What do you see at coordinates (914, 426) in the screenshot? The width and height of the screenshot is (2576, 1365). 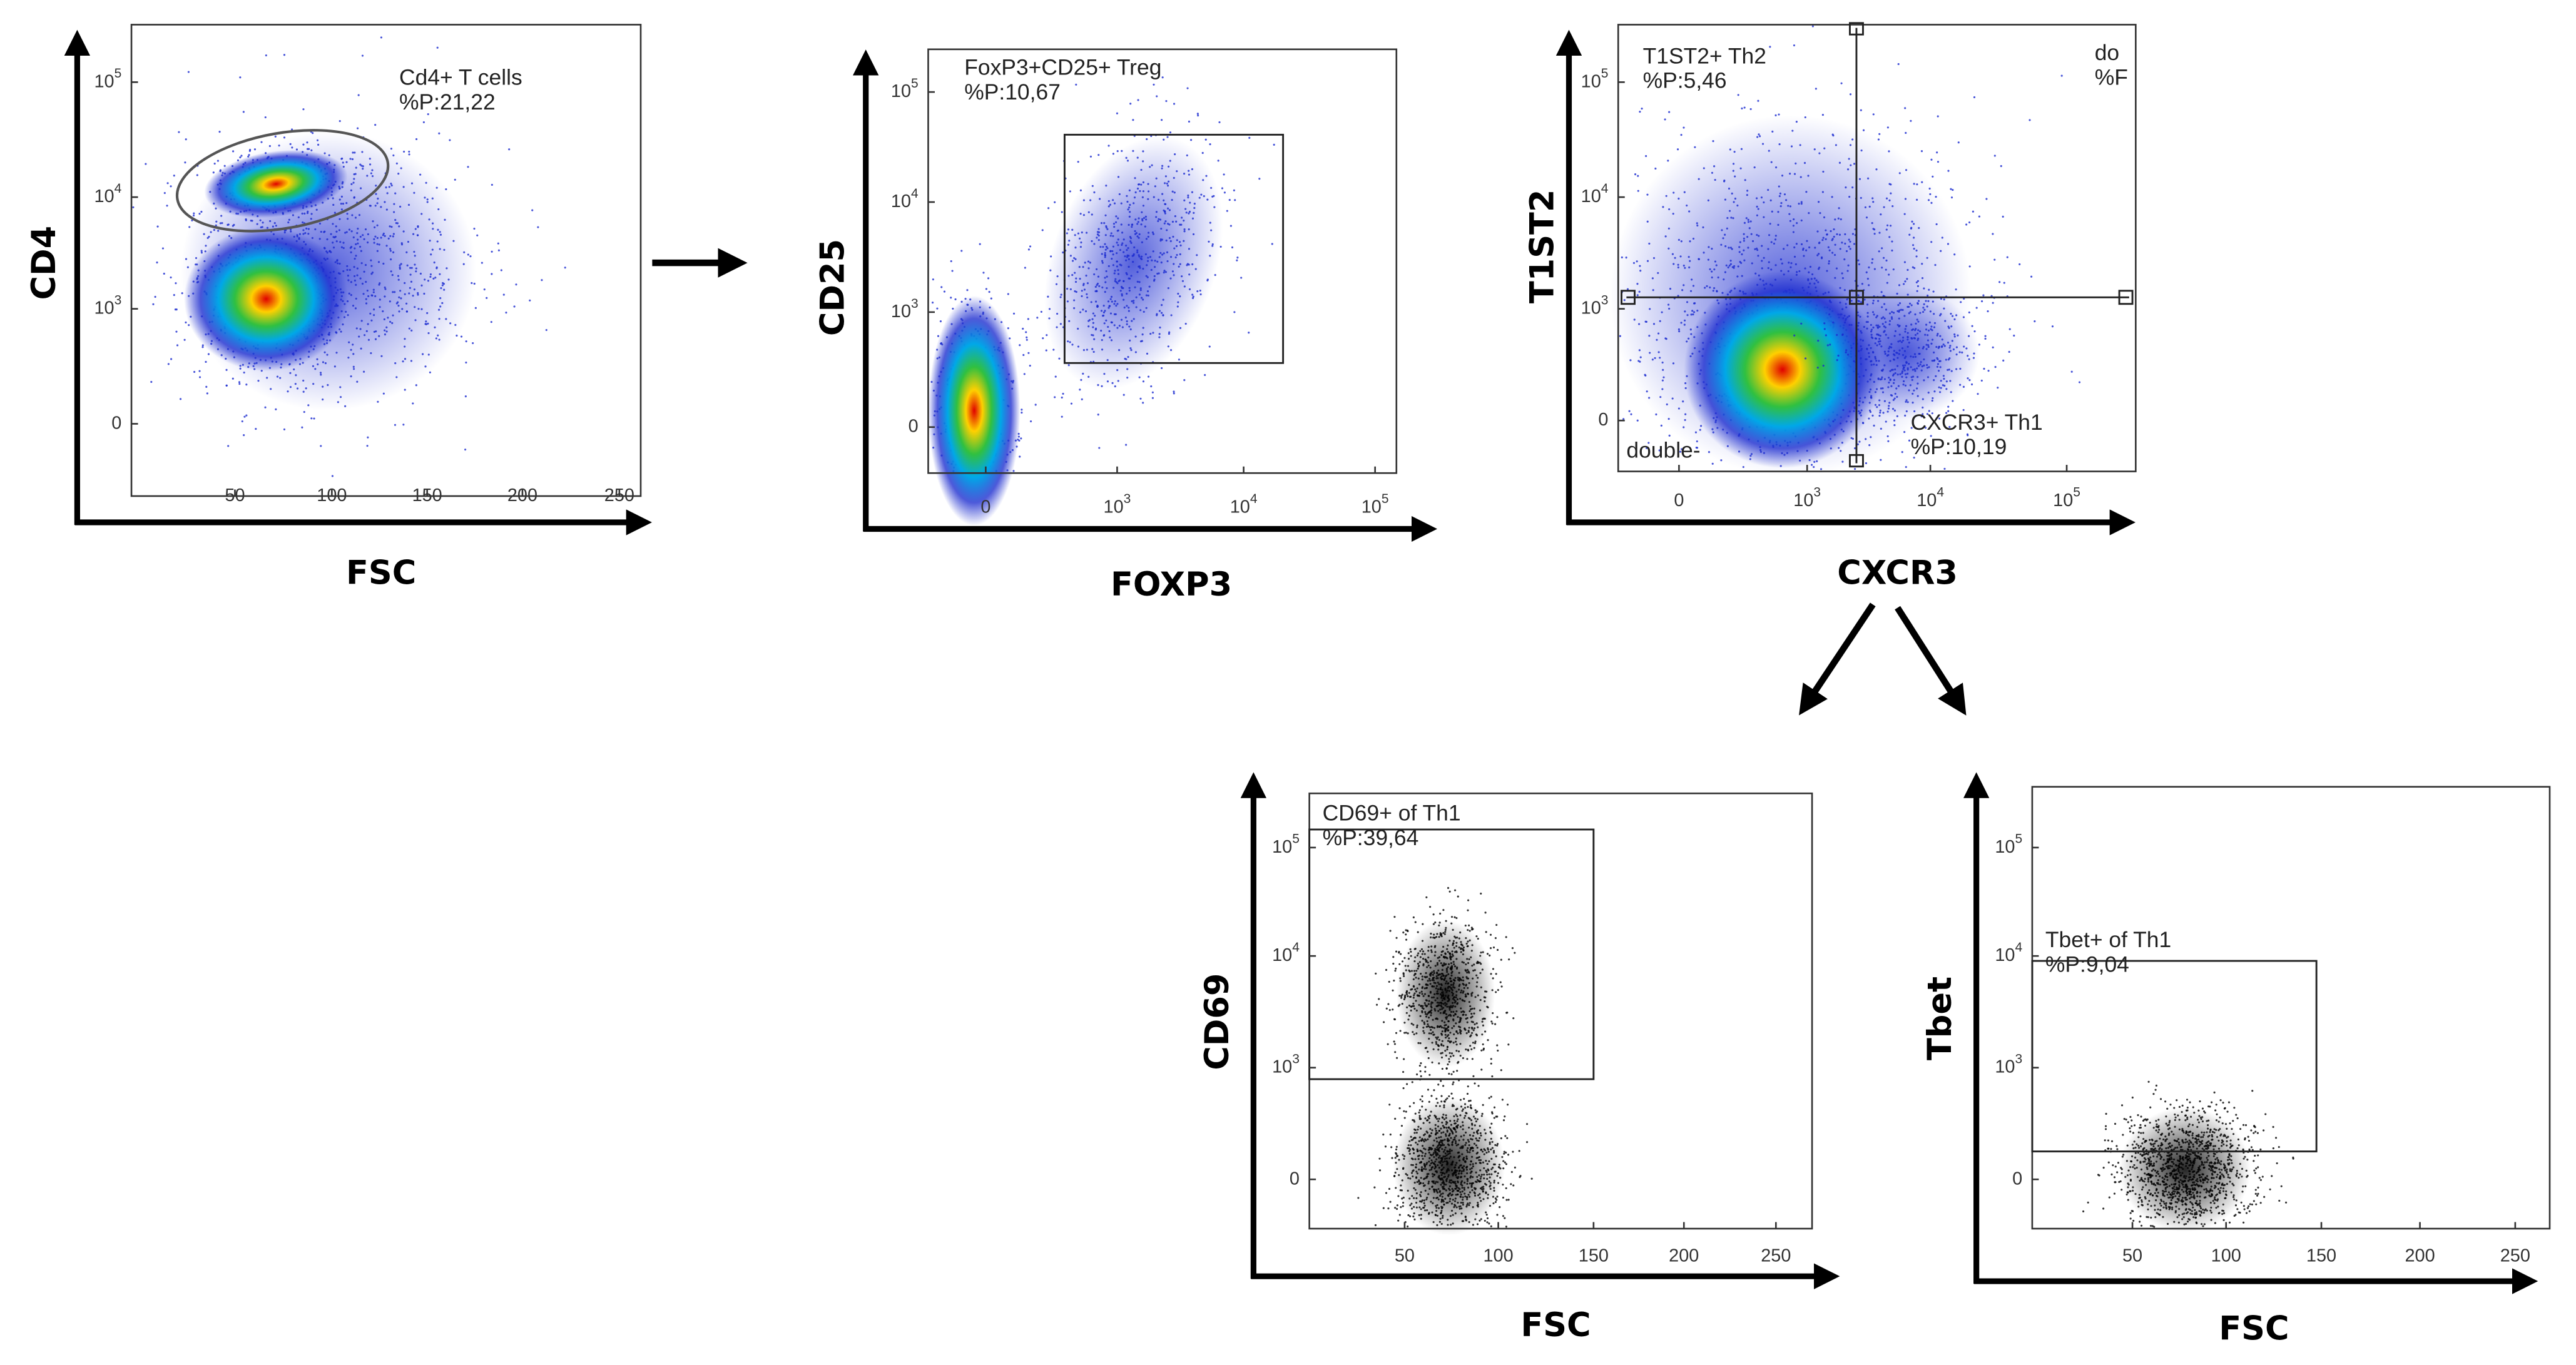 I see `tick-label: 0` at bounding box center [914, 426].